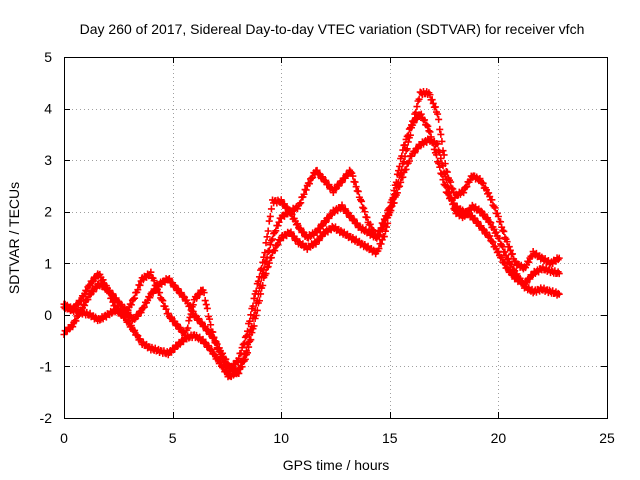 Image resolution: width=640 pixels, height=480 pixels. What do you see at coordinates (48, 263) in the screenshot?
I see `y-tick-label: 1` at bounding box center [48, 263].